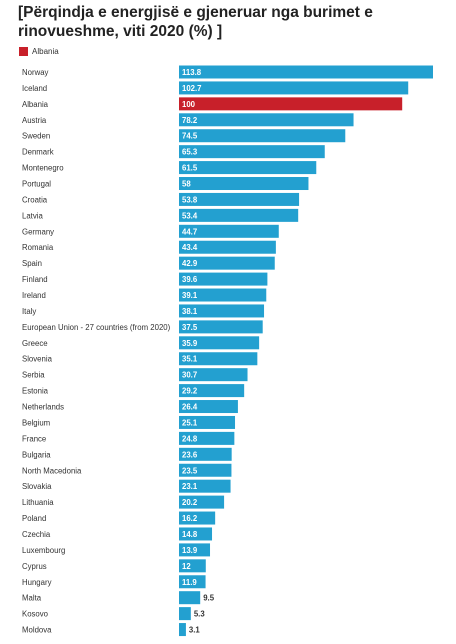 This screenshot has height=644, width=456. What do you see at coordinates (190, 327) in the screenshot?
I see `value-label-european-union-27-countries-from-2020: 37.5` at bounding box center [190, 327].